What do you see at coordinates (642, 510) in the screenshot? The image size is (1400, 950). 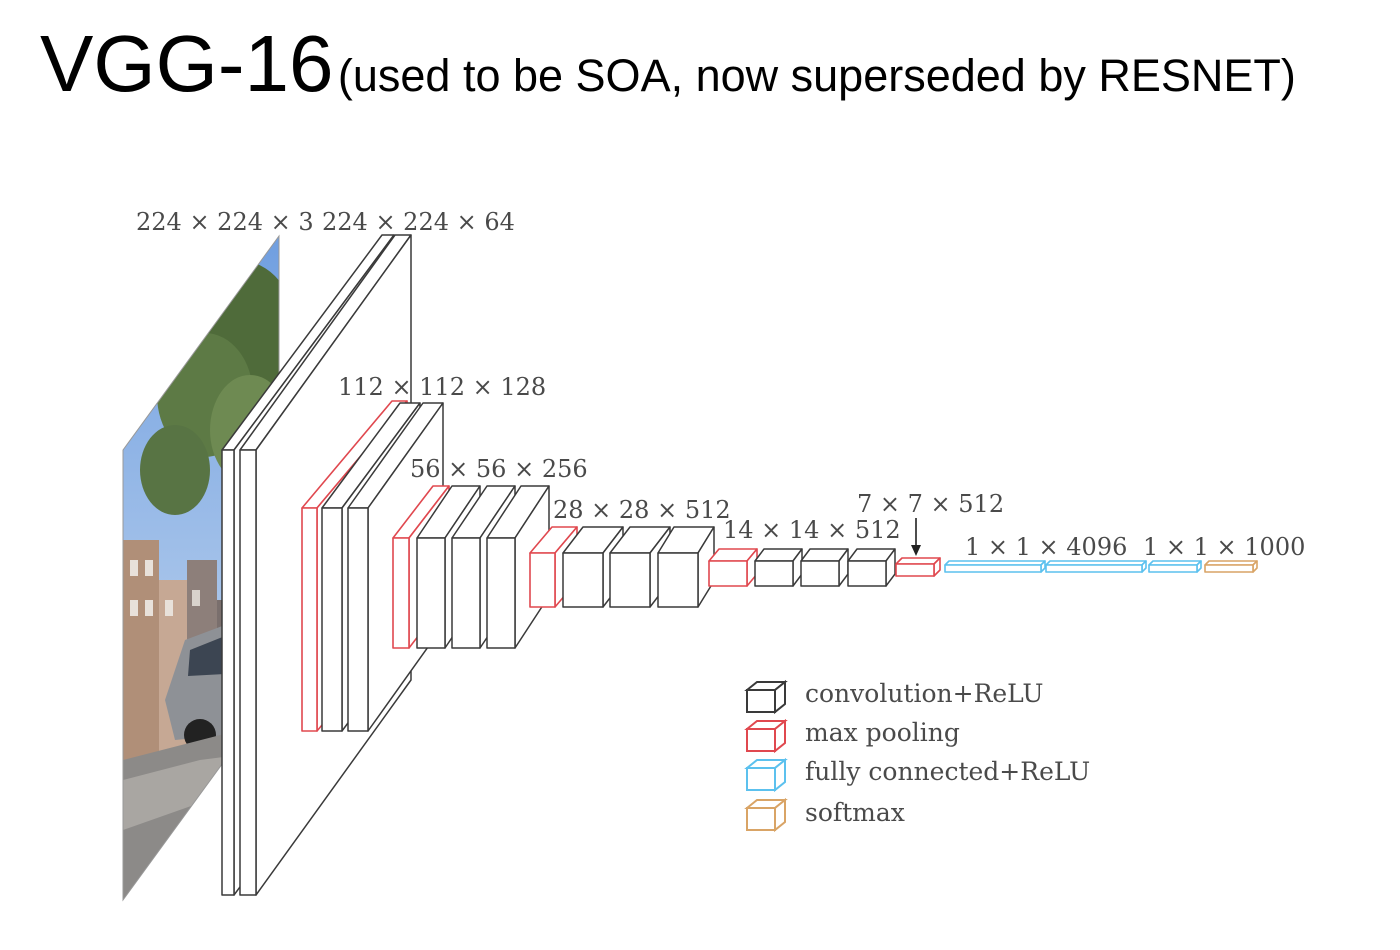 I see `dim-label-conv4: 28 × 28 × 512` at bounding box center [642, 510].